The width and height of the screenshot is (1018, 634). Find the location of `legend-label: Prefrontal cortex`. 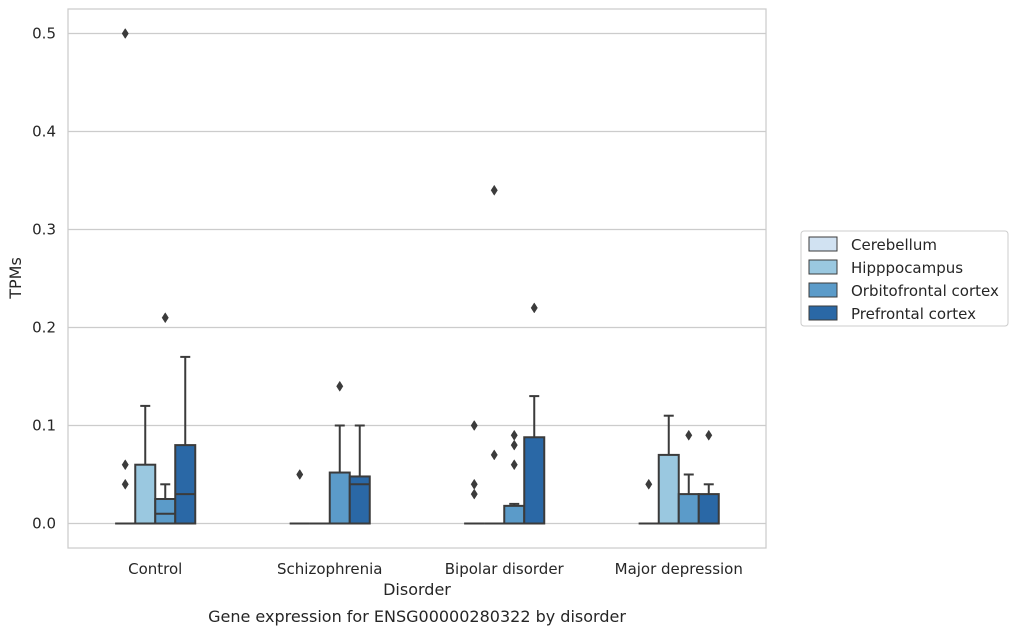

legend-label: Prefrontal cortex is located at coordinates (913, 314).